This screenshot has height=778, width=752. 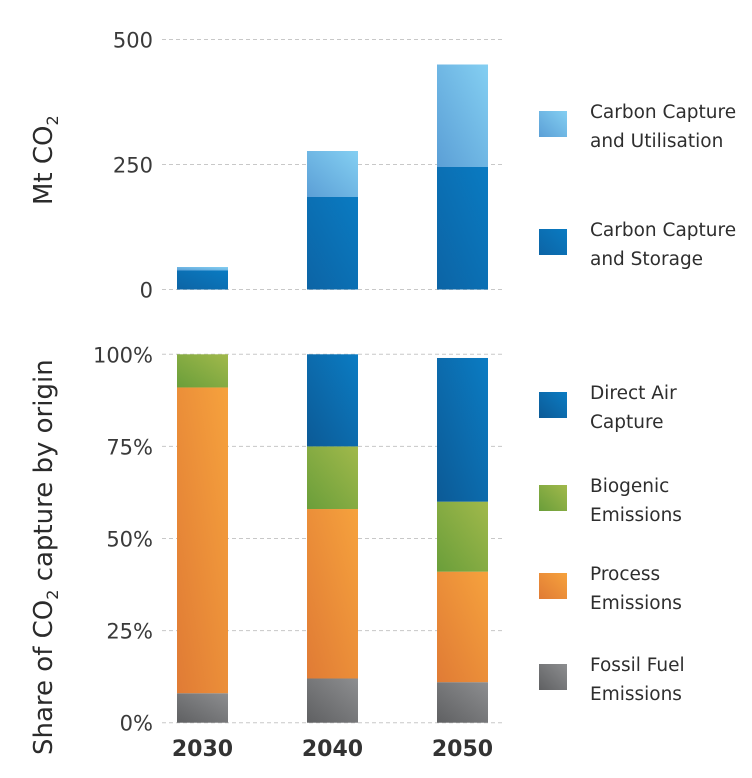 What do you see at coordinates (129, 447) in the screenshot?
I see `bottom-y-tick-label: 75%` at bounding box center [129, 447].